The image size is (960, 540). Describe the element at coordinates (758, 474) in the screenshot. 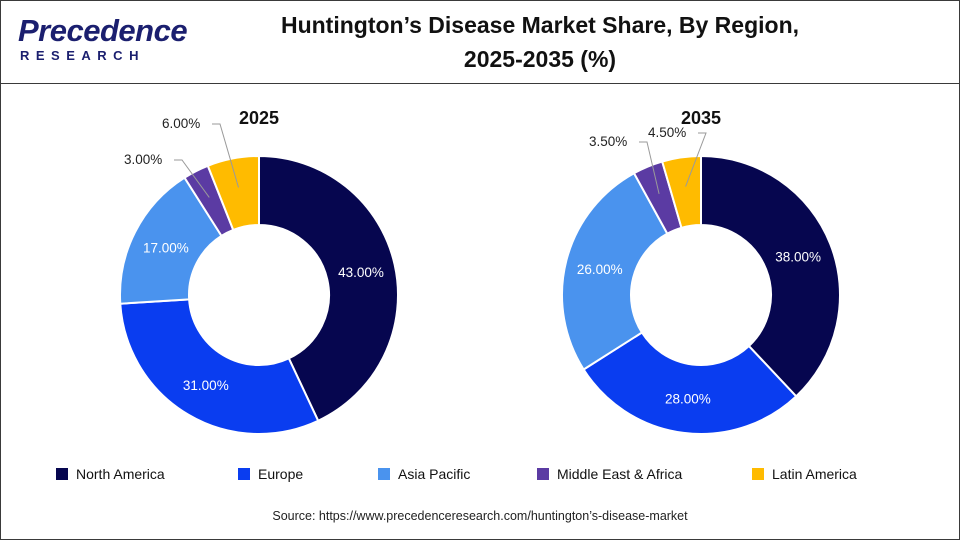

I see `legend-swatch-latin-america` at that location.